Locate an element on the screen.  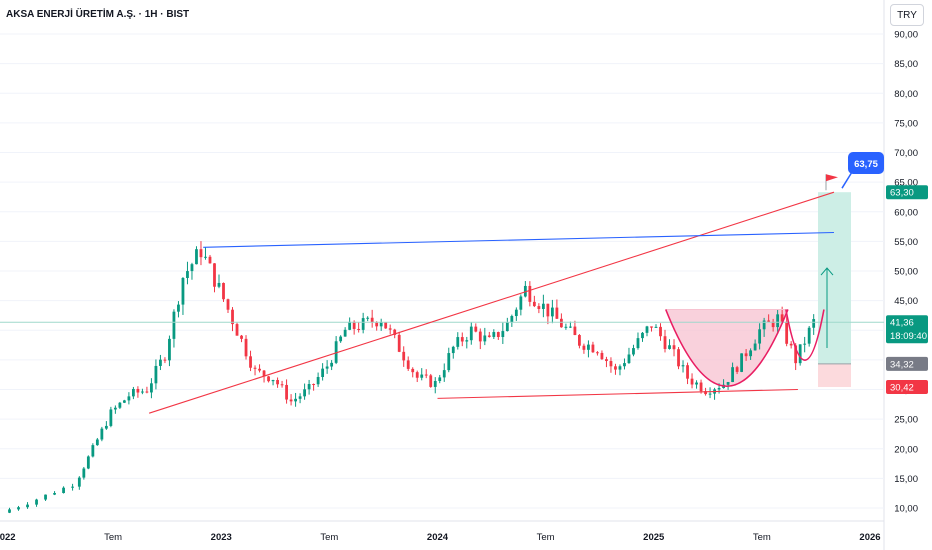
bubble-pointer is located at coordinates (847, 180).